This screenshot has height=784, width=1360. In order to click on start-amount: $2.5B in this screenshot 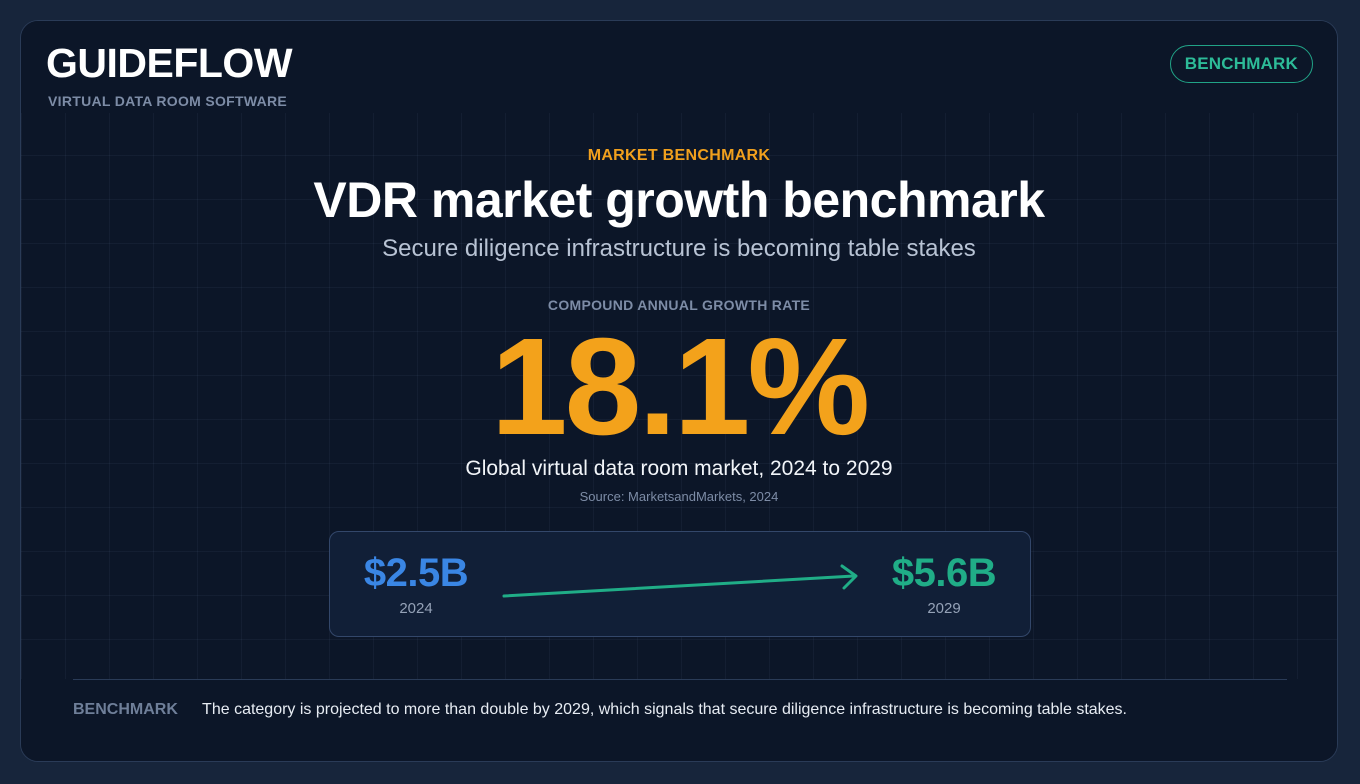, I will do `click(416, 573)`.